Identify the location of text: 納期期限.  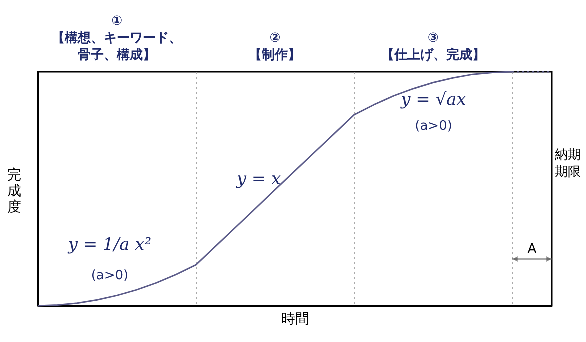
(568, 164).